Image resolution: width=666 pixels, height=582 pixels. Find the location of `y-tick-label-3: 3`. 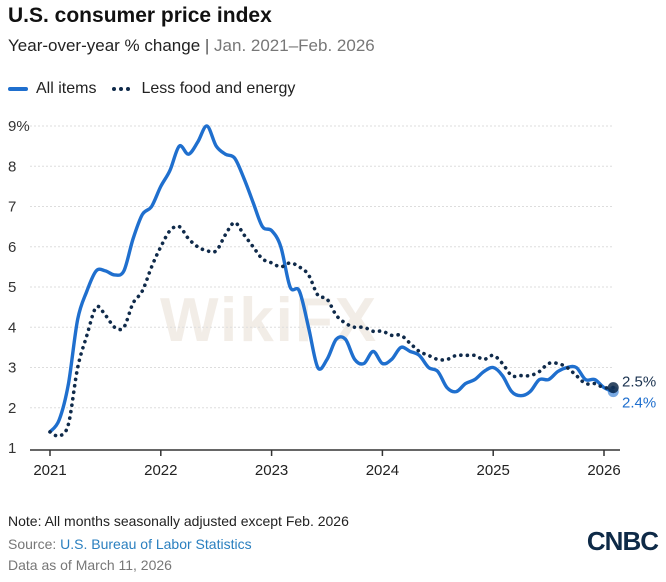

y-tick-label-3: 3 is located at coordinates (12, 368).